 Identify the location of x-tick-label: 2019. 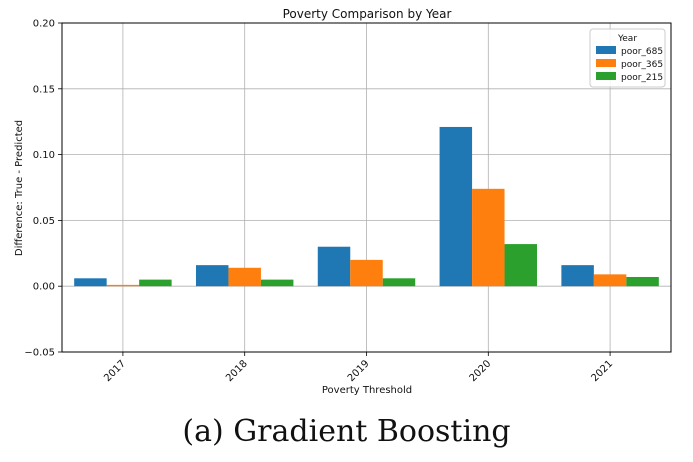
(359, 371).